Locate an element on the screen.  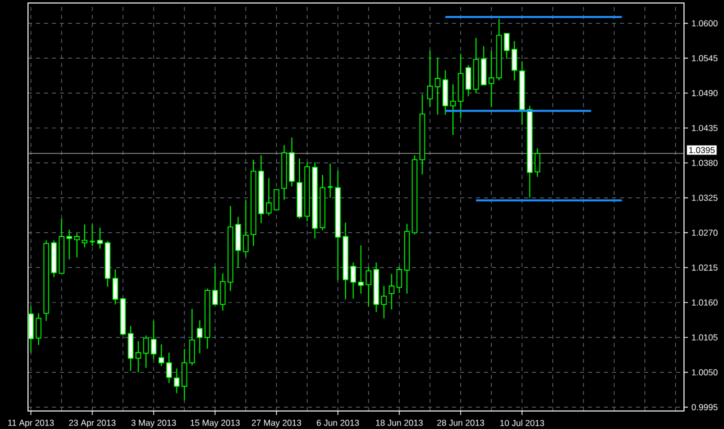
y-tick-label: 1.0325 is located at coordinates (705, 197).